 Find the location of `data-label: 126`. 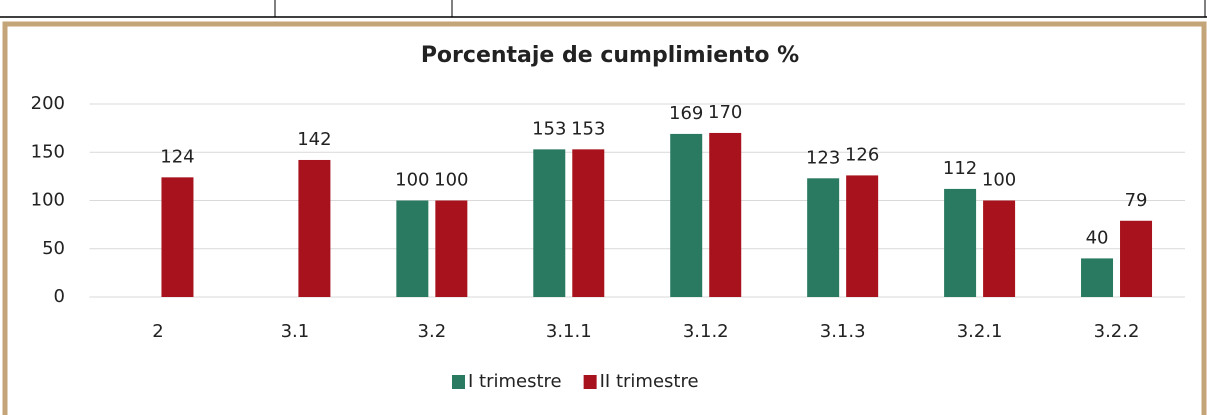

data-label: 126 is located at coordinates (862, 154).